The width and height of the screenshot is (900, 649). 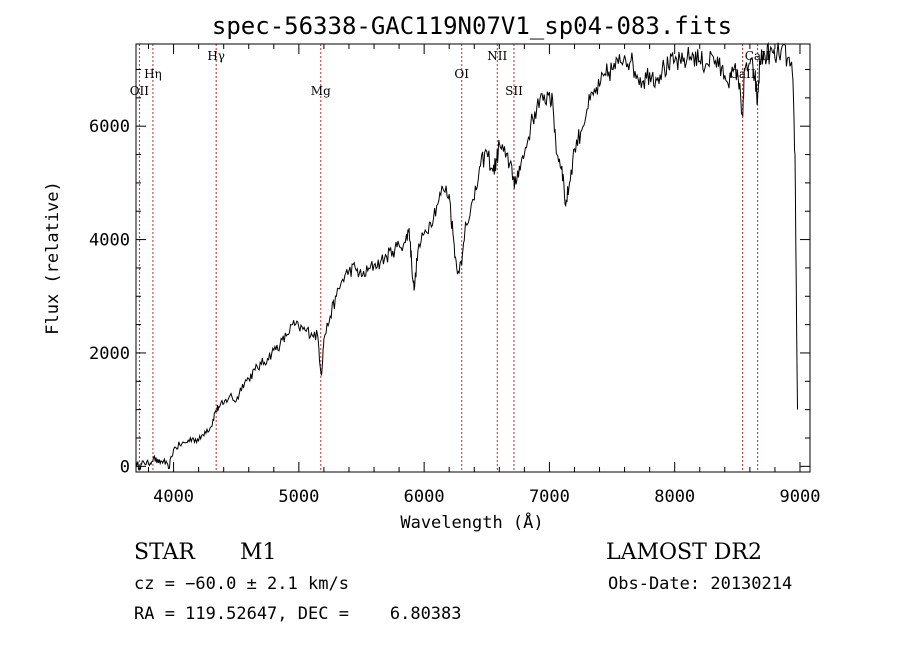 I want to click on x-tick-label-2: 6000, so click(x=424, y=497).